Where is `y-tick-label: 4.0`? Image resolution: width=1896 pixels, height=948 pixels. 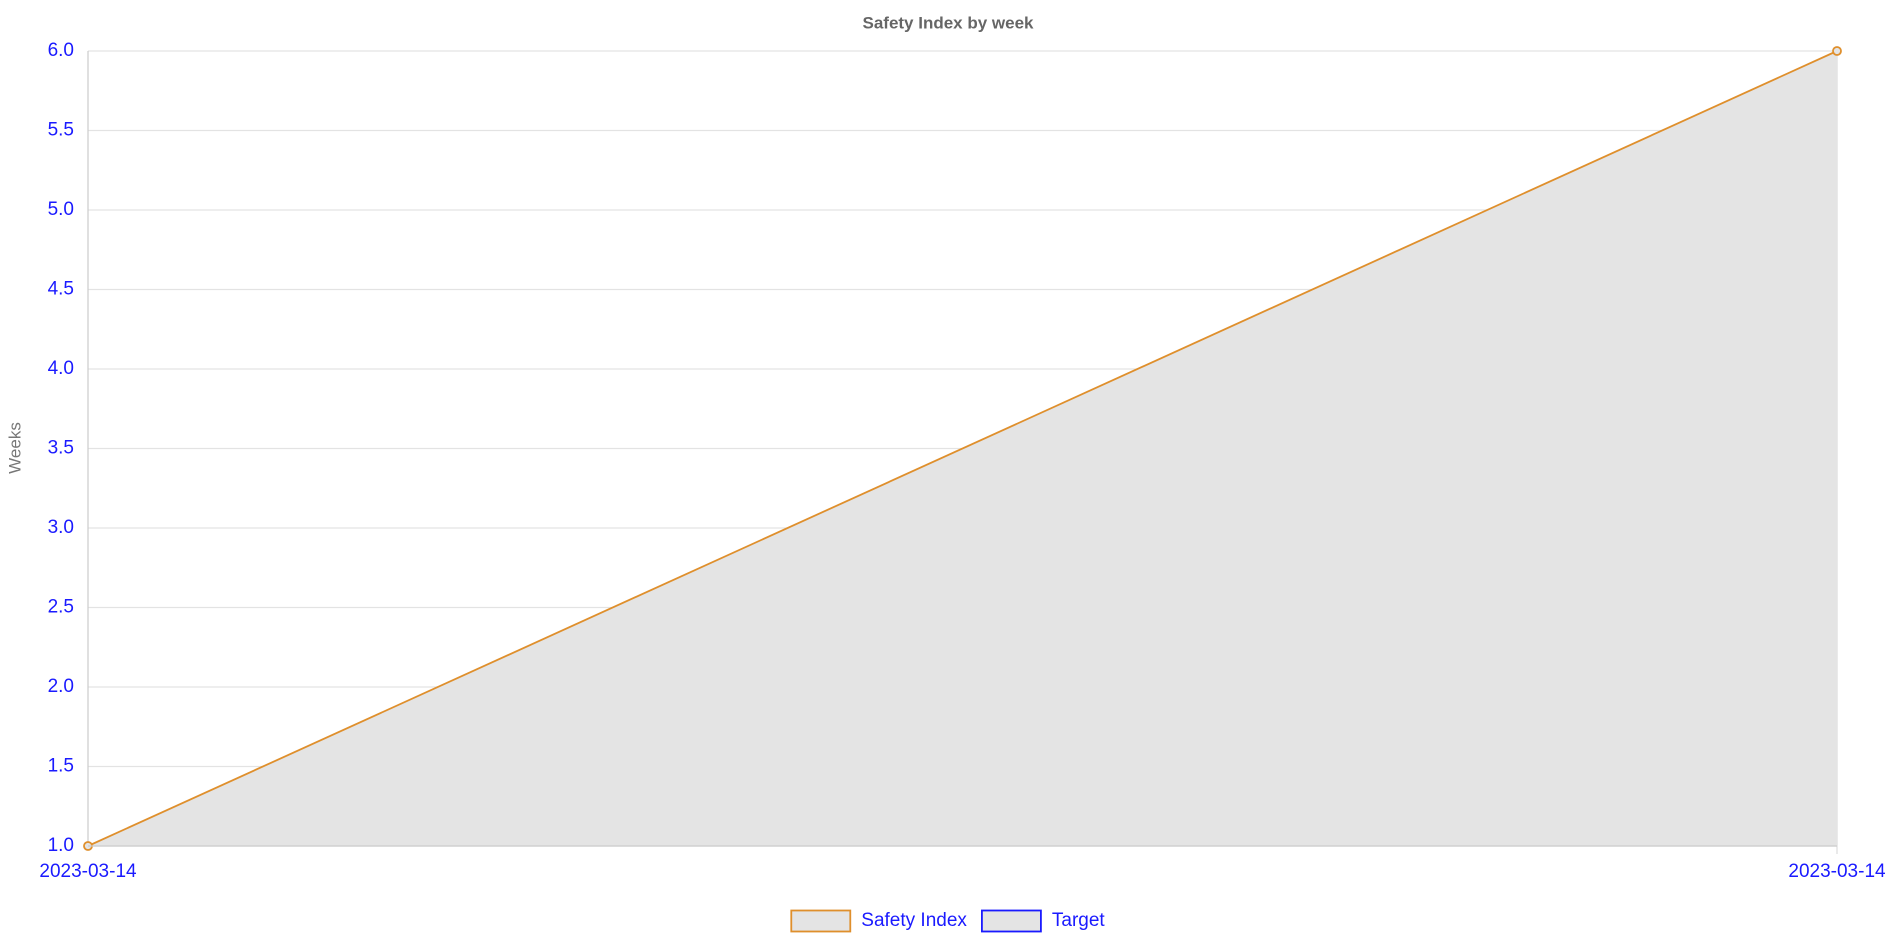 y-tick-label: 4.0 is located at coordinates (61, 368).